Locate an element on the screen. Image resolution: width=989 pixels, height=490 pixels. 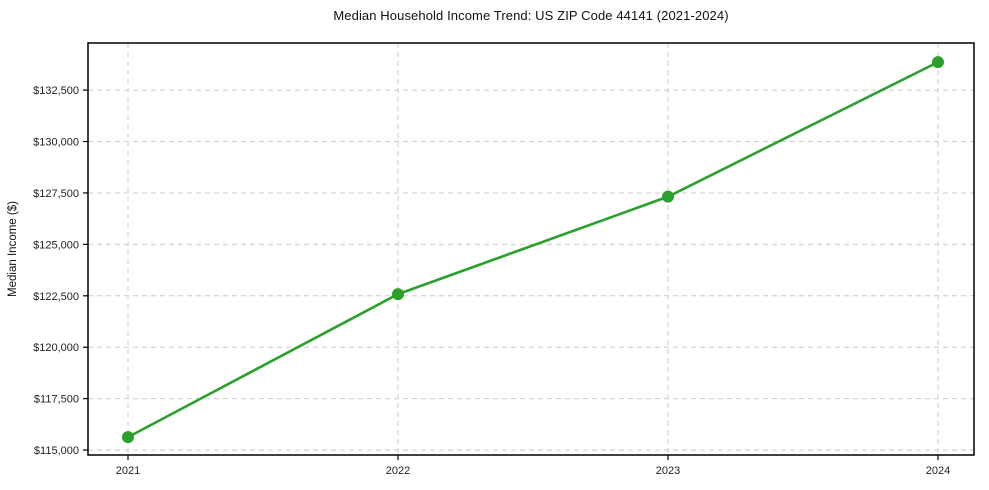
y-tick-label: $120,000 is located at coordinates (56, 348).